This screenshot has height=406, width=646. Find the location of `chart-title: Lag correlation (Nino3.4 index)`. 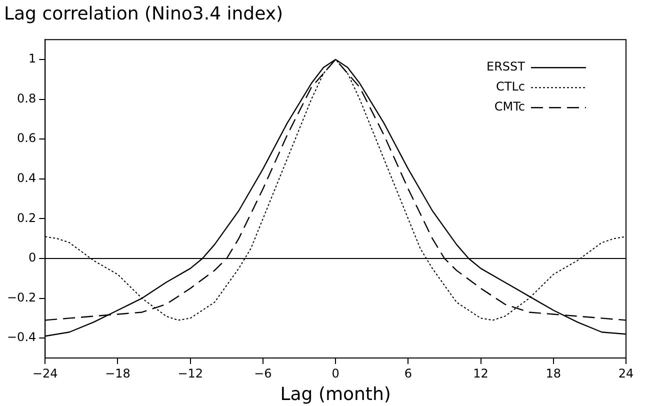

chart-title: Lag correlation (Nino3.4 index) is located at coordinates (144, 13).